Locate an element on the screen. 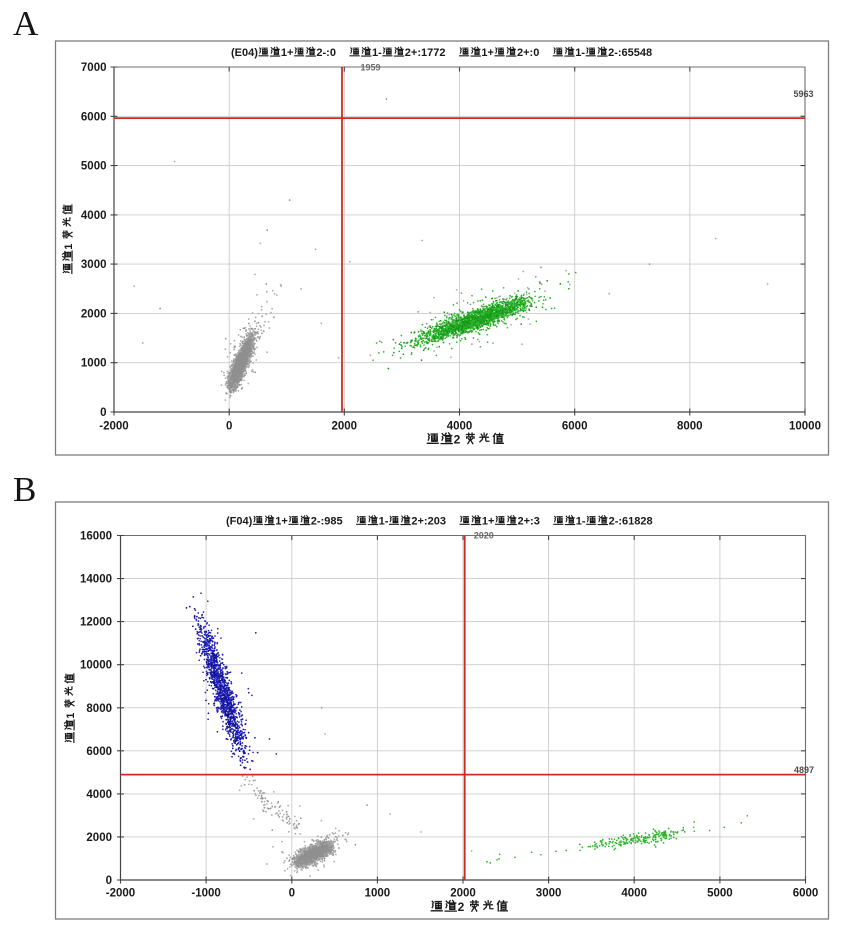 The height and width of the screenshot is (946, 849). svg-text: (F04) is located at coordinates (239, 522).